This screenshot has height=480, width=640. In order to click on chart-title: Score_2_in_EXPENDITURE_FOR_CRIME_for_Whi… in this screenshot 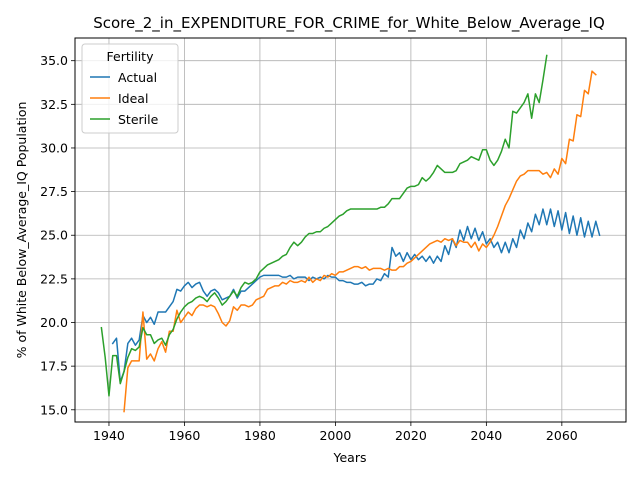, I will do `click(349, 23)`.